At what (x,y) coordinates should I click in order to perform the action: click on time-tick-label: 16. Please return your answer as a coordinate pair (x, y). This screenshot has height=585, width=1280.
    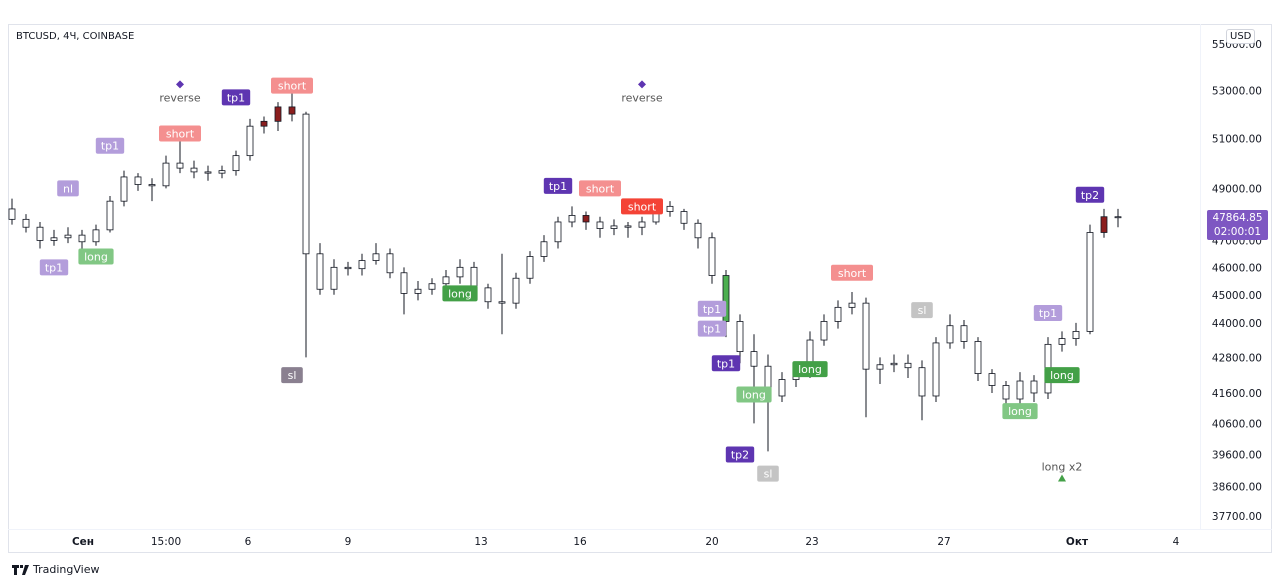
    Looking at the image, I should click on (580, 542).